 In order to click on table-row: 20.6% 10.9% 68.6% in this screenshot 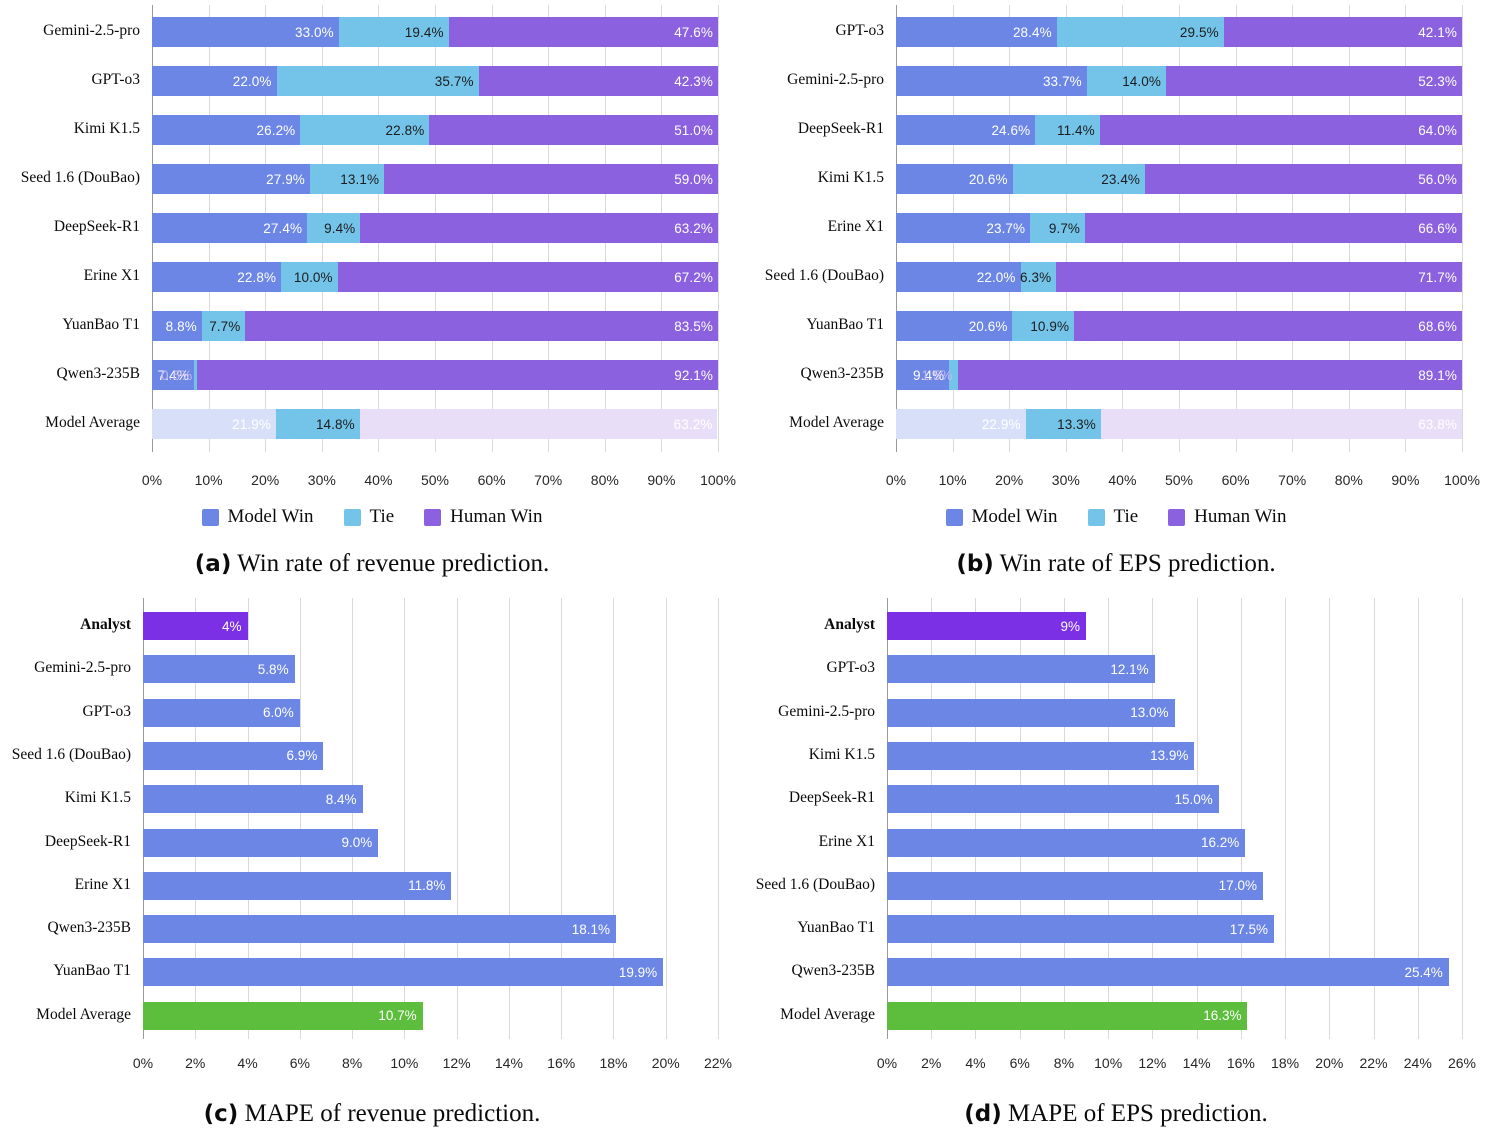, I will do `click(1179, 326)`.